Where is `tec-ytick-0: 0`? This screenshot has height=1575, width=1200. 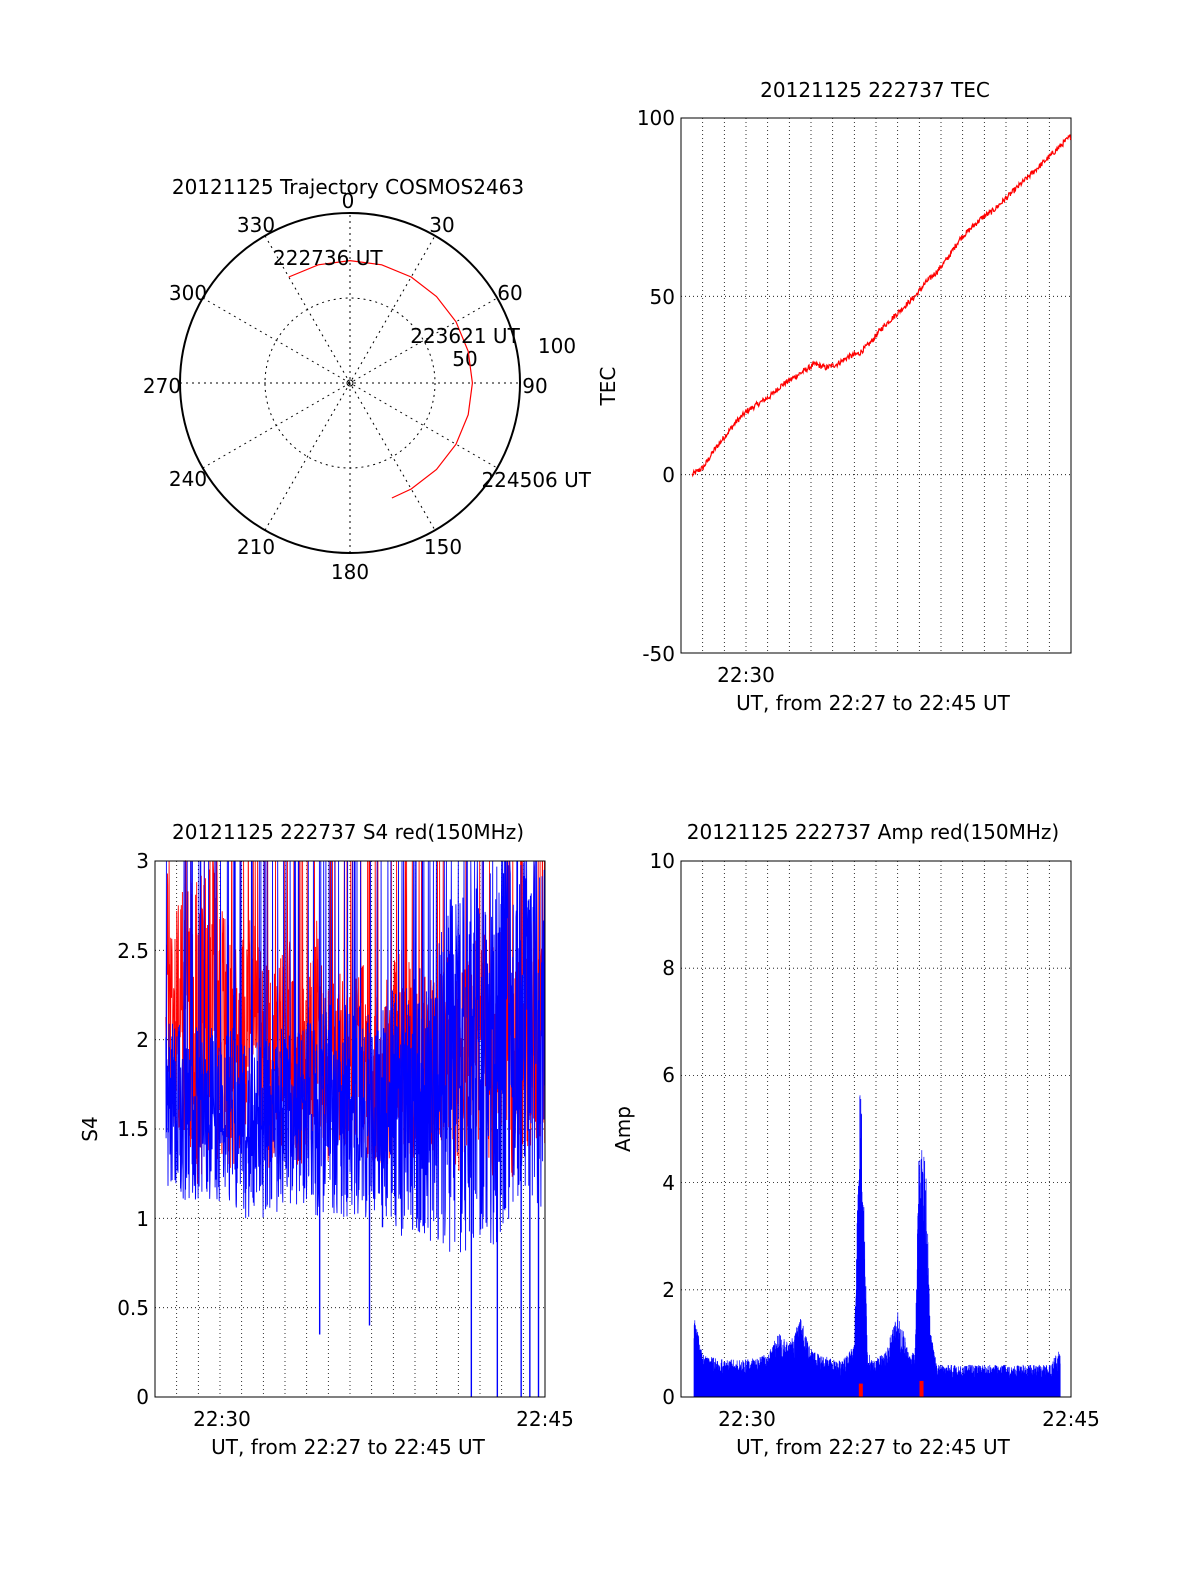 tec-ytick-0: 0 is located at coordinates (668, 475).